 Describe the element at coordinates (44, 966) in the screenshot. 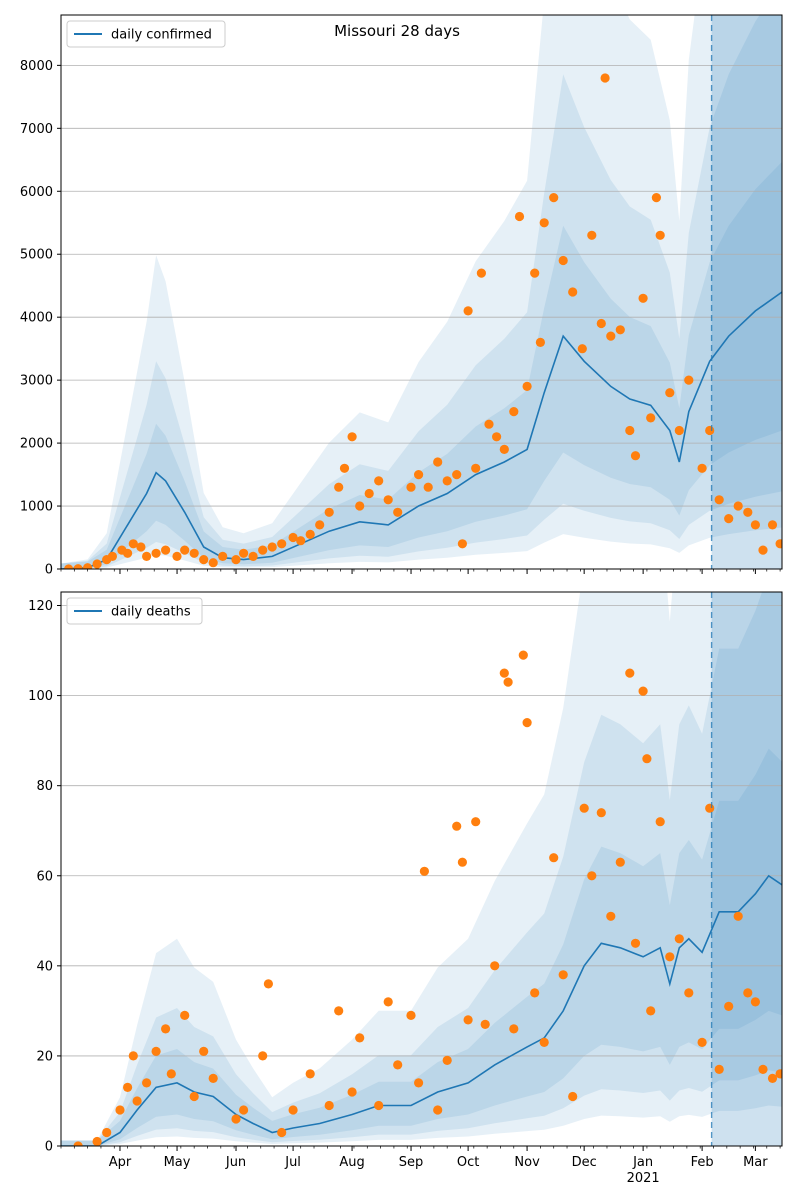

I see `y-tick-label: 40` at that location.